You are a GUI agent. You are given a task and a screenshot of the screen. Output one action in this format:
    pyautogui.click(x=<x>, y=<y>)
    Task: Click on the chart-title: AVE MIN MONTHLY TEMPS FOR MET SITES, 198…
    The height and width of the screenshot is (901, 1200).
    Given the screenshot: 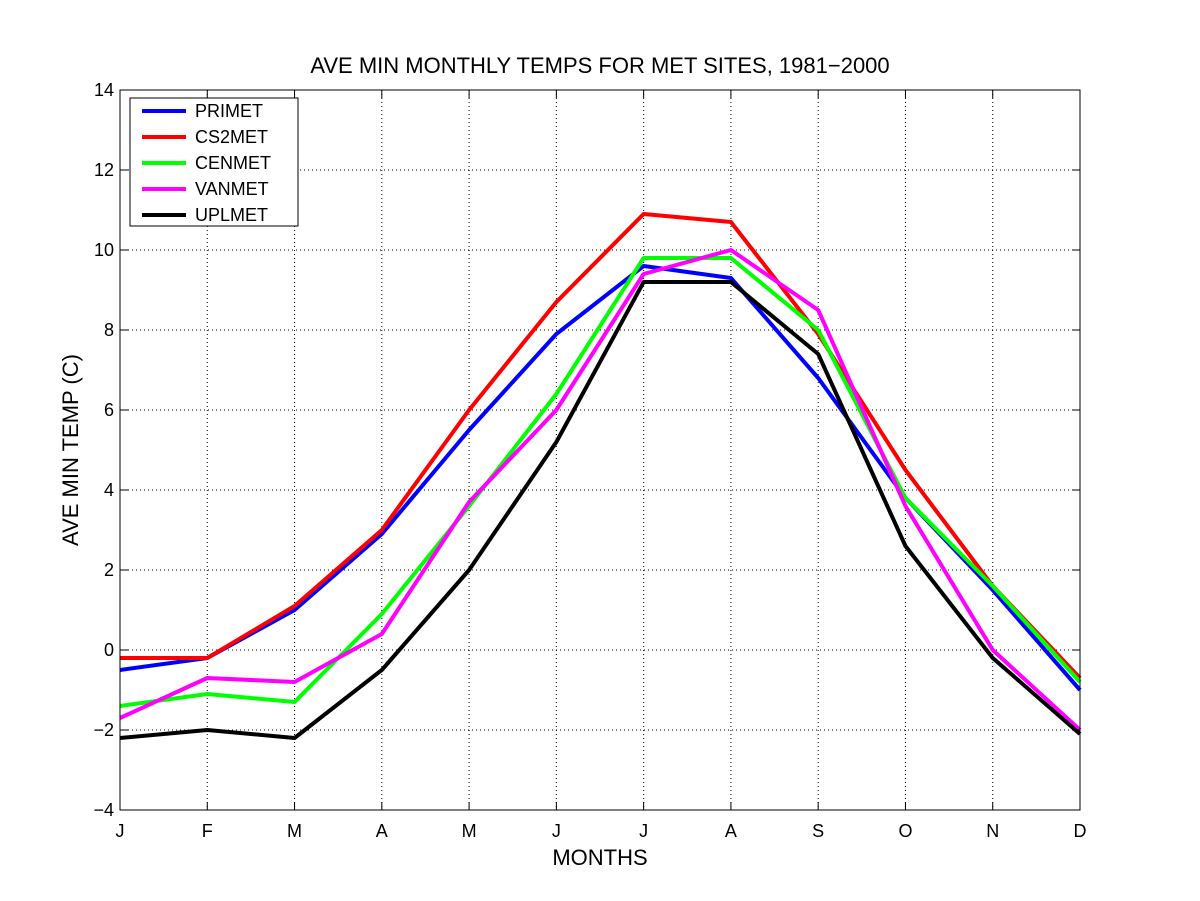 What is the action you would take?
    pyautogui.click(x=599, y=65)
    